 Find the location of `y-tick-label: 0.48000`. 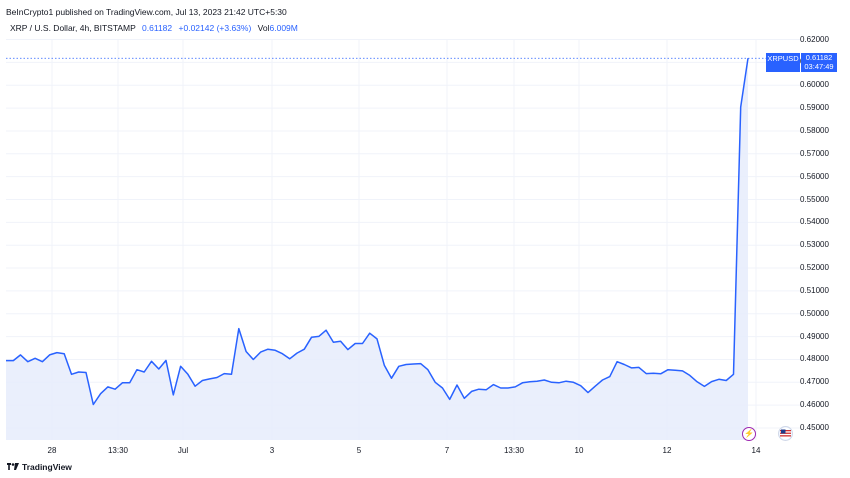

y-tick-label: 0.48000 is located at coordinates (814, 359).